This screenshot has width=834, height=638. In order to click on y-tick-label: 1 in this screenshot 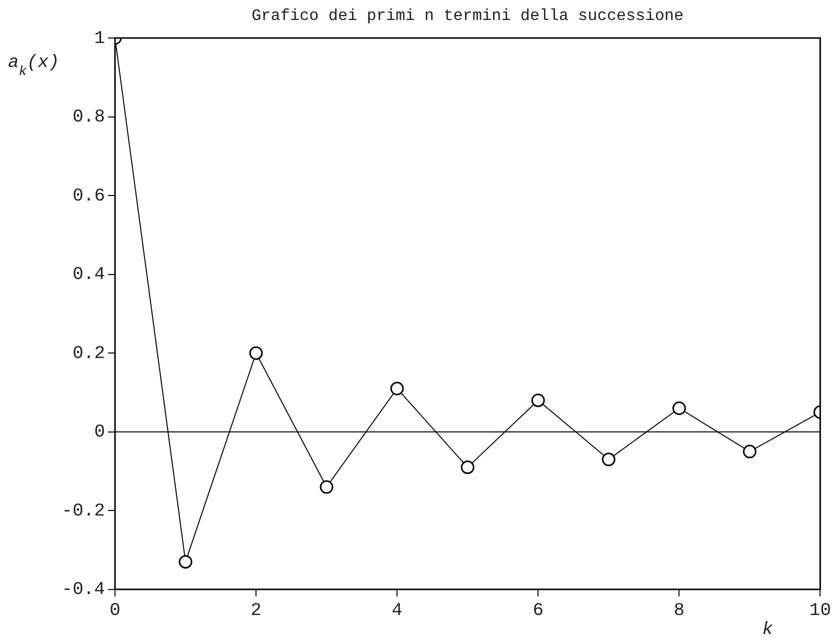, I will do `click(99, 38)`.